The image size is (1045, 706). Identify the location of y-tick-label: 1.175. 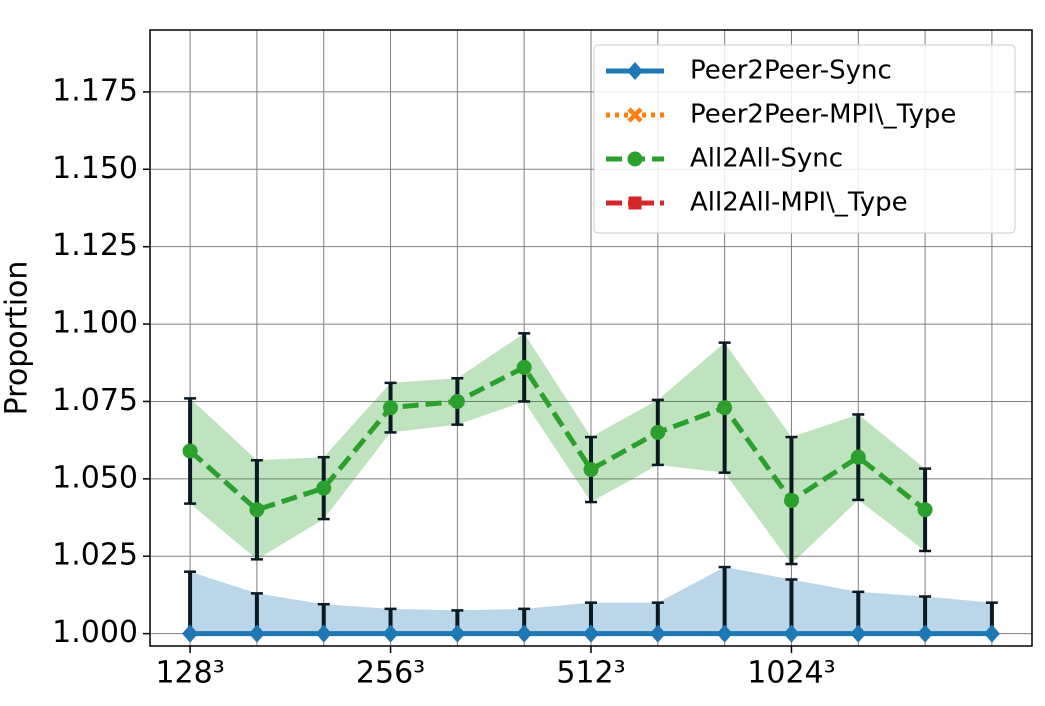
(95, 90).